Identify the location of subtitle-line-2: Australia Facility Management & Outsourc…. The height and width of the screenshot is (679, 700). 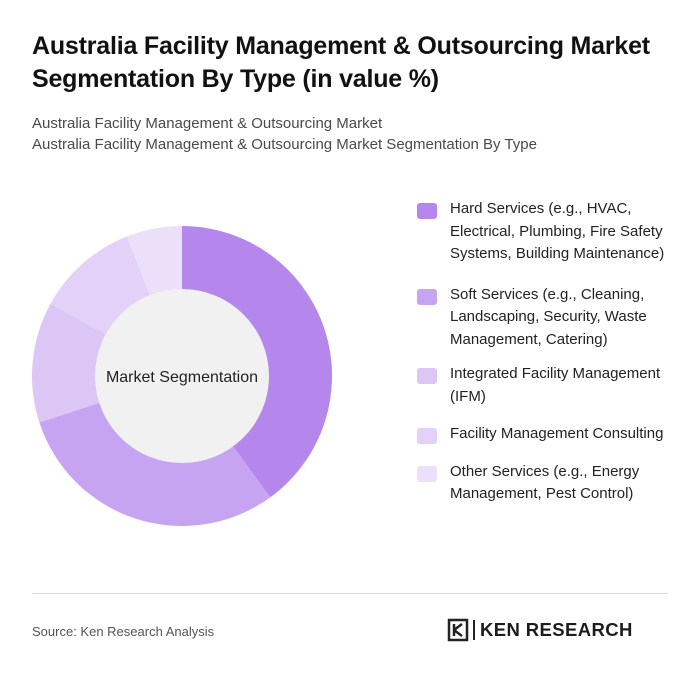
(284, 144).